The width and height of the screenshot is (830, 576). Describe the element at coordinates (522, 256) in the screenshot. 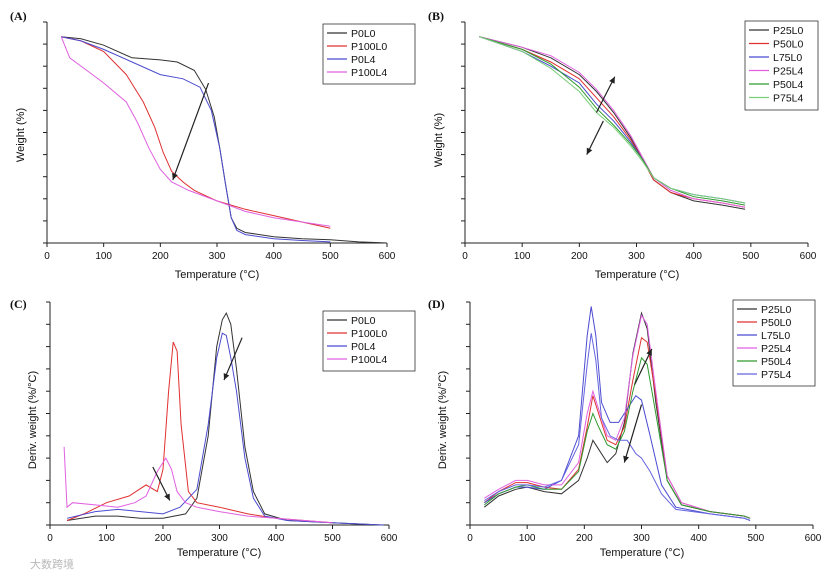

I see `panel-b-xtick-label: 100` at that location.